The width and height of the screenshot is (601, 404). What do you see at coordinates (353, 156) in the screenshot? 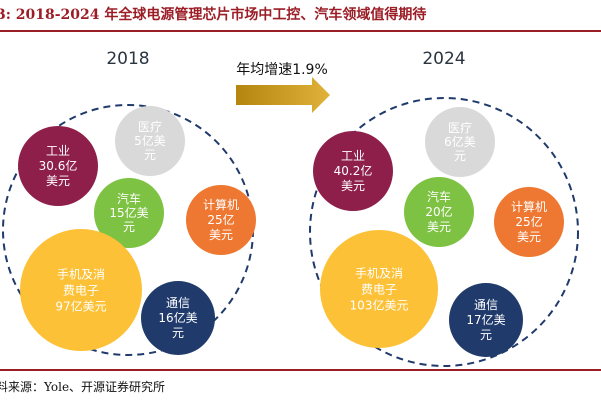
I see `right-bubble-industrial-label-0: 工业` at bounding box center [353, 156].